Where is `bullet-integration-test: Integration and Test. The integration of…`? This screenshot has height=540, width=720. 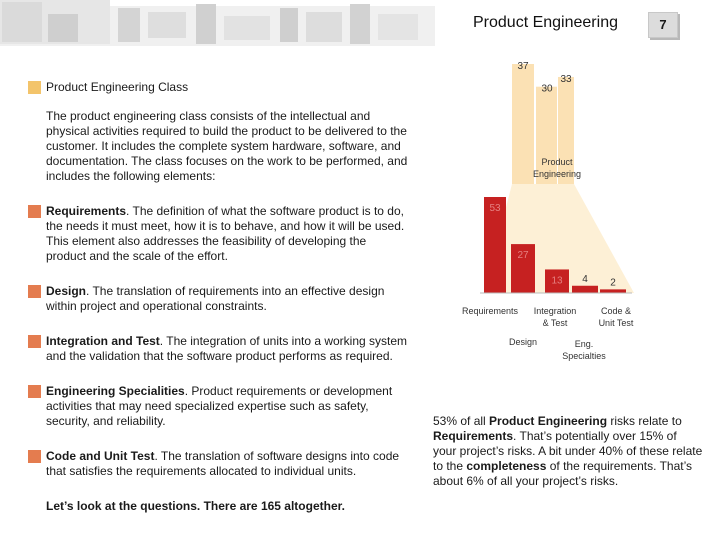 bullet-integration-test: Integration and Test. The integration of… is located at coordinates (218, 349).